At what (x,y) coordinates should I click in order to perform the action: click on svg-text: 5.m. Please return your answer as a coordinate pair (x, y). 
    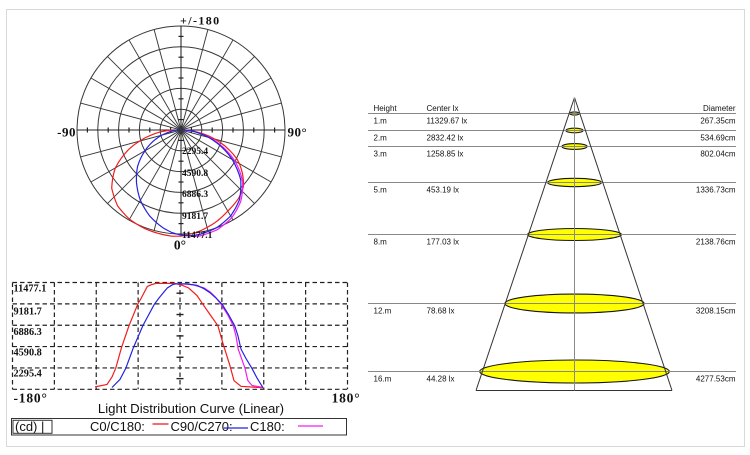
    Looking at the image, I should click on (381, 190).